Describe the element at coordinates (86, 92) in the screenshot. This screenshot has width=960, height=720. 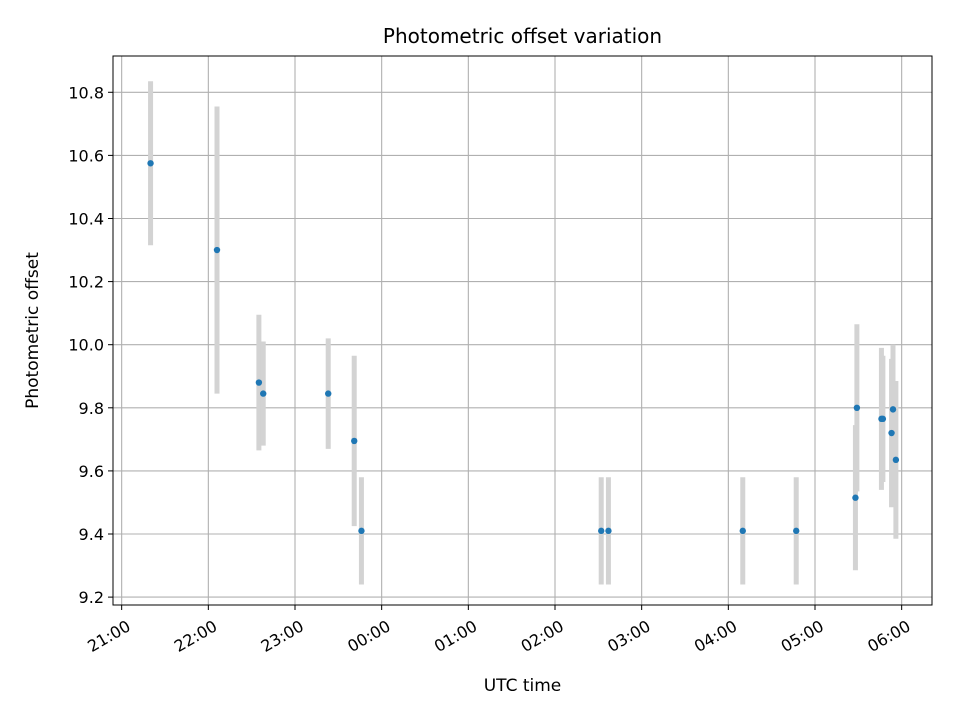
I see `y-tick-label: 10.8` at that location.